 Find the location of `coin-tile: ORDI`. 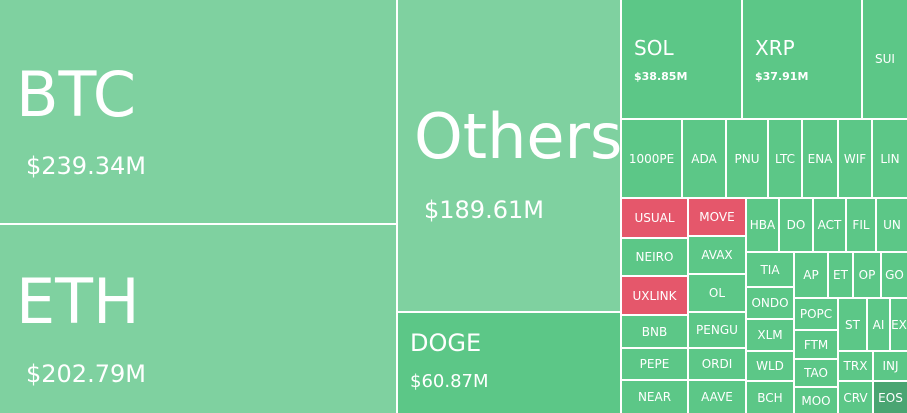

coin-tile: ORDI is located at coordinates (717, 364).